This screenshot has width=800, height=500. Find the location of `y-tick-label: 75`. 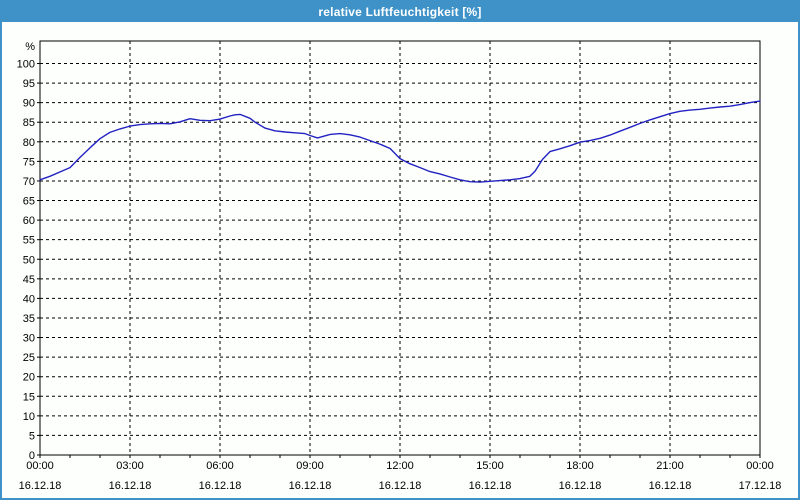

y-tick-label: 75 is located at coordinates (29, 162).